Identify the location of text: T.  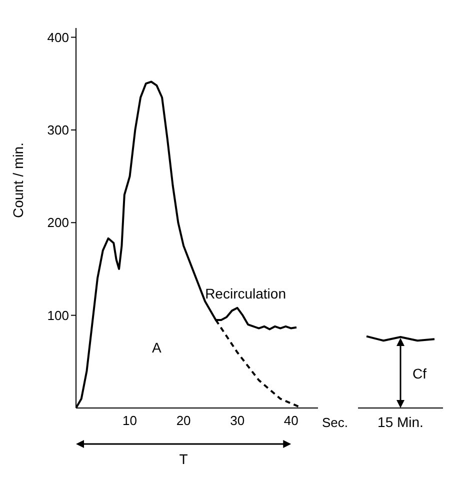
(183, 459).